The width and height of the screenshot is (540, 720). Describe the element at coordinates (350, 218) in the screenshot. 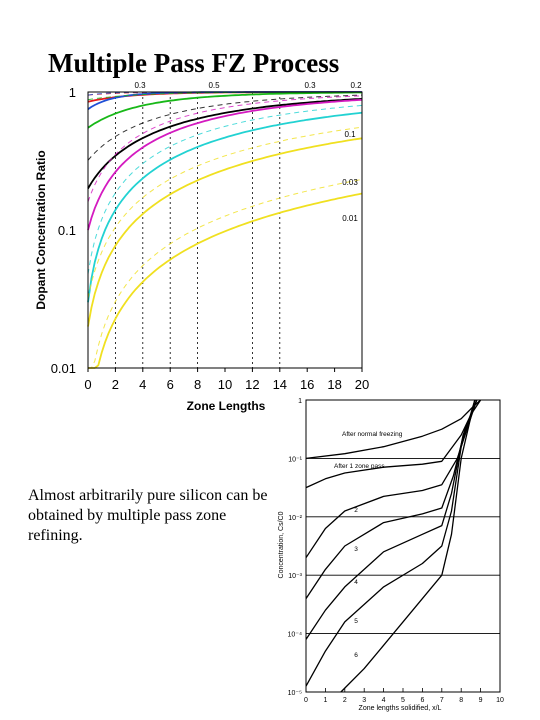

I see `curve-label: 0.01` at that location.